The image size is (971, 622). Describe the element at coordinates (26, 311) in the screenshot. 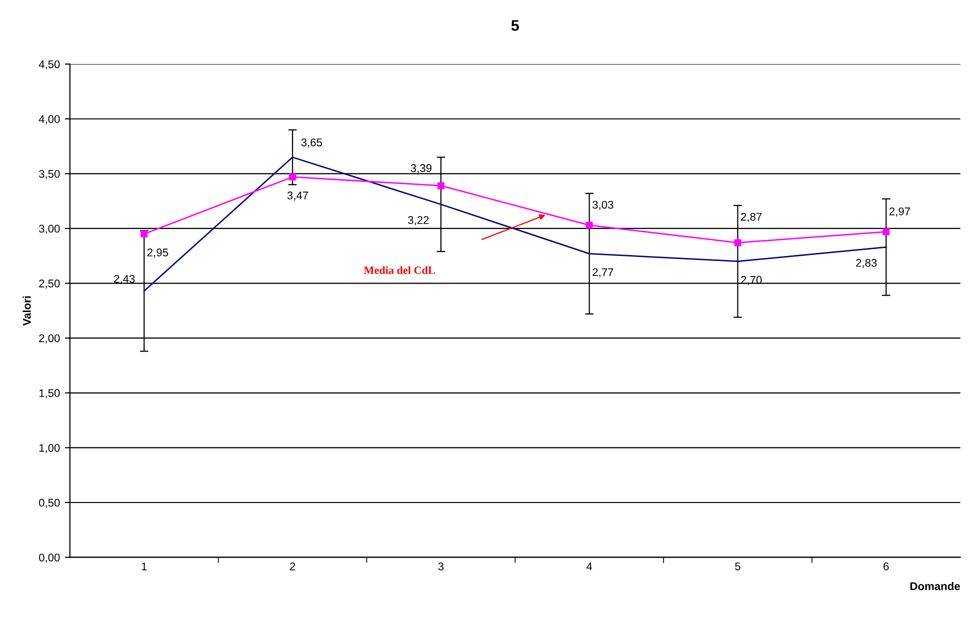

I see `y-axis-title: Valori` at that location.